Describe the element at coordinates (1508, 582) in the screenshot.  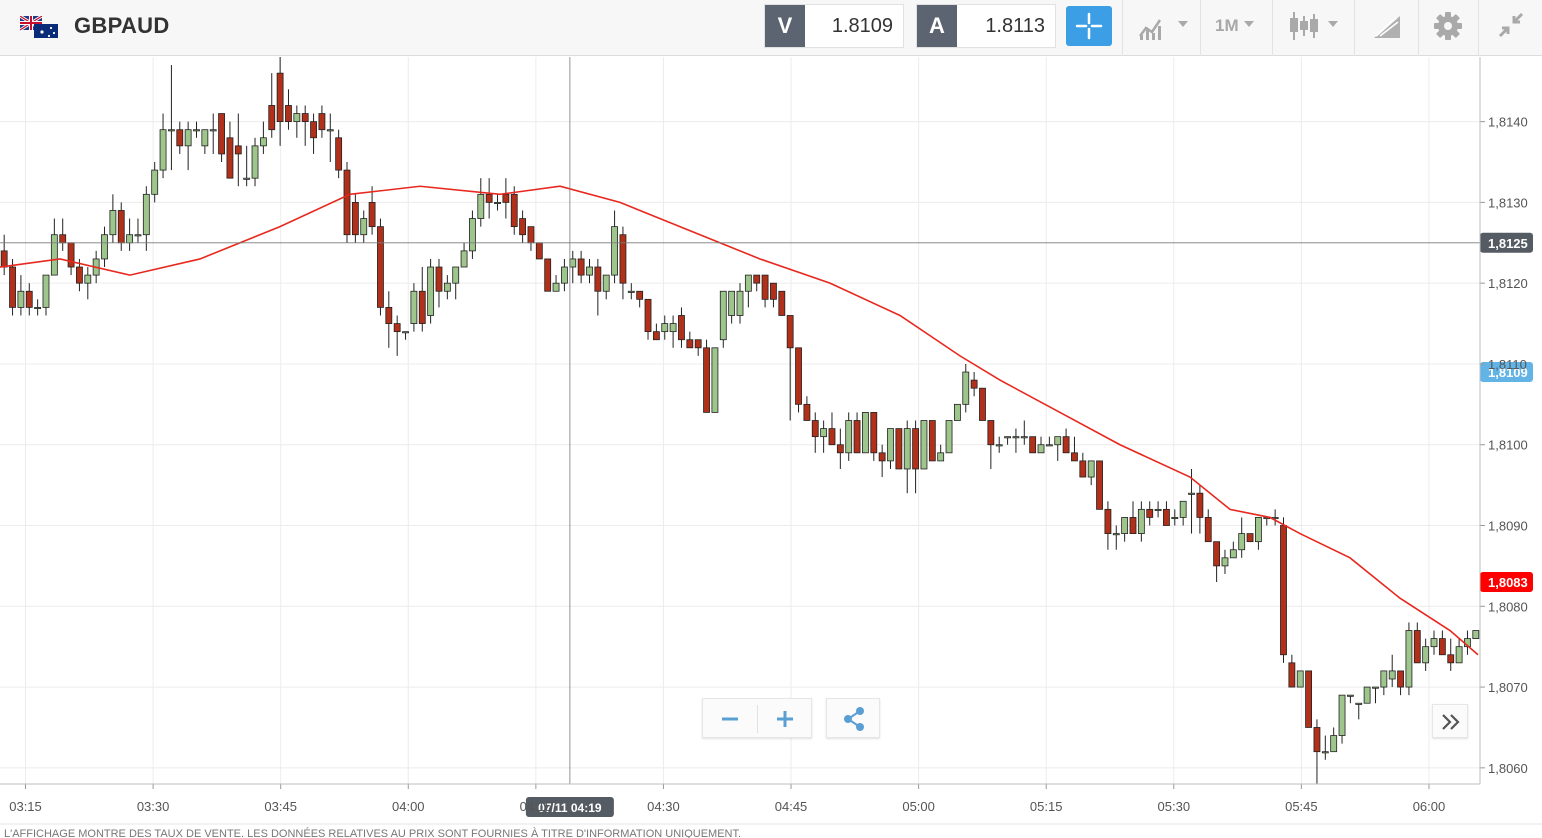
I see `ma-price-label-text: 1,8083` at that location.